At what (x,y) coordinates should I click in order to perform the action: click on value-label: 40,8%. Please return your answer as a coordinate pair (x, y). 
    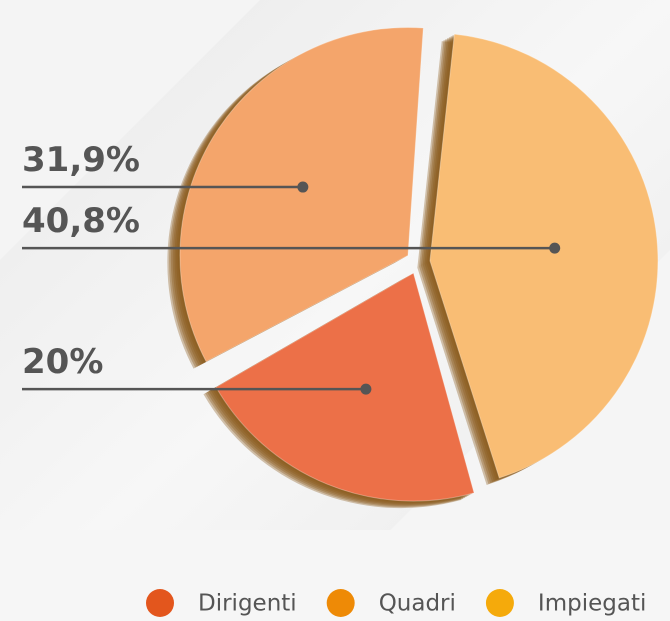
    Looking at the image, I should click on (81, 221).